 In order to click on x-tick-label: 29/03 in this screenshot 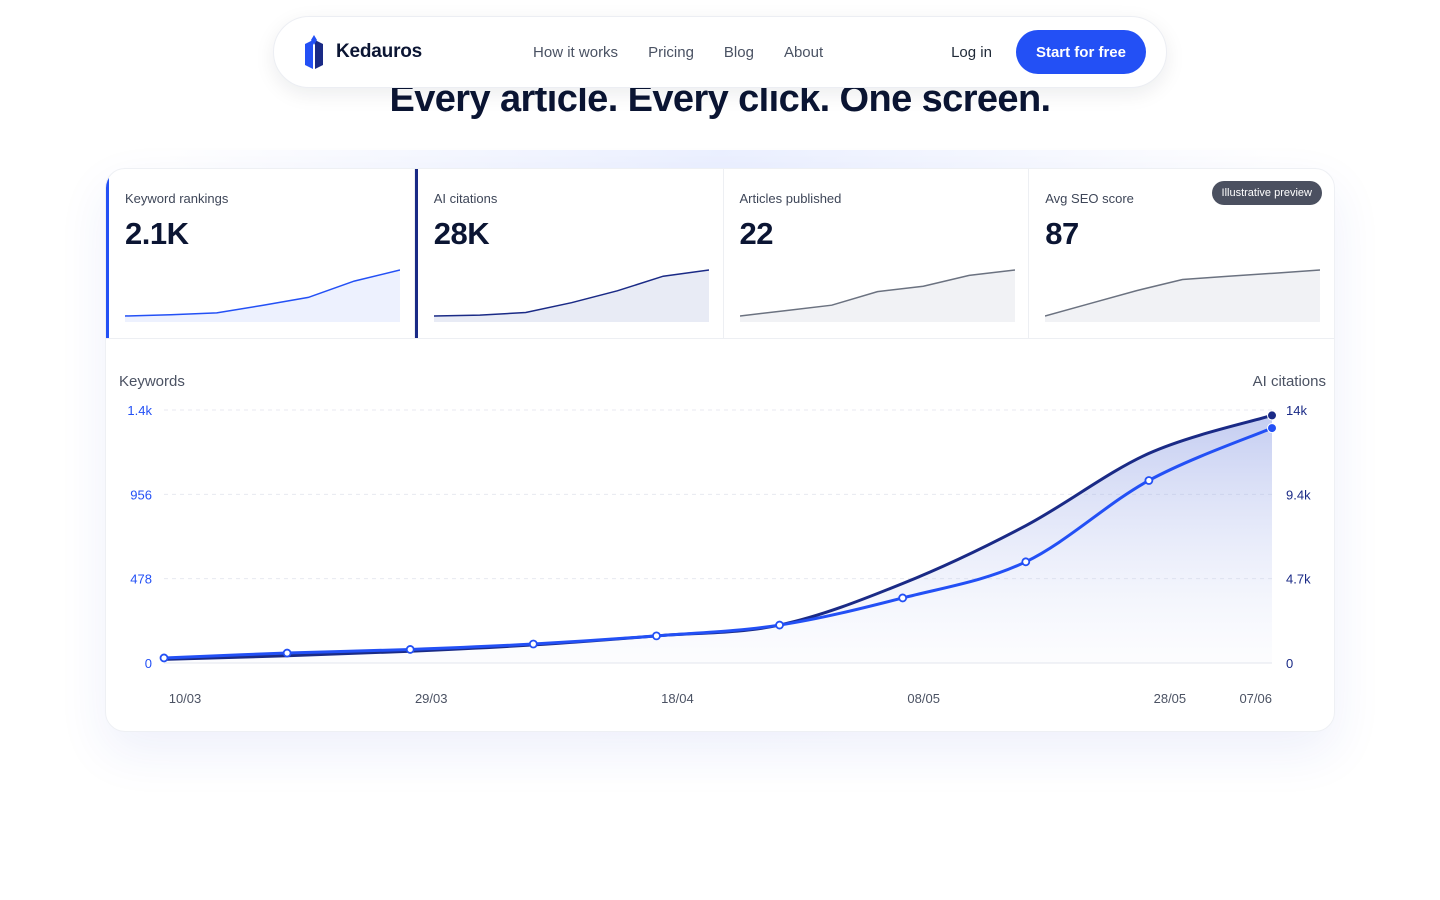, I will do `click(431, 698)`.